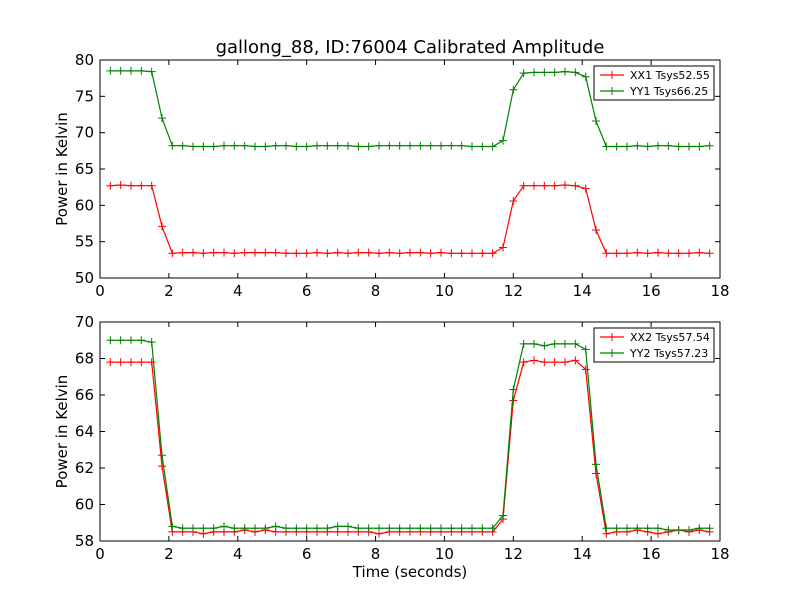 This screenshot has width=800, height=600. What do you see at coordinates (410, 572) in the screenshot?
I see `x-axis-label: Time (seconds)` at bounding box center [410, 572].